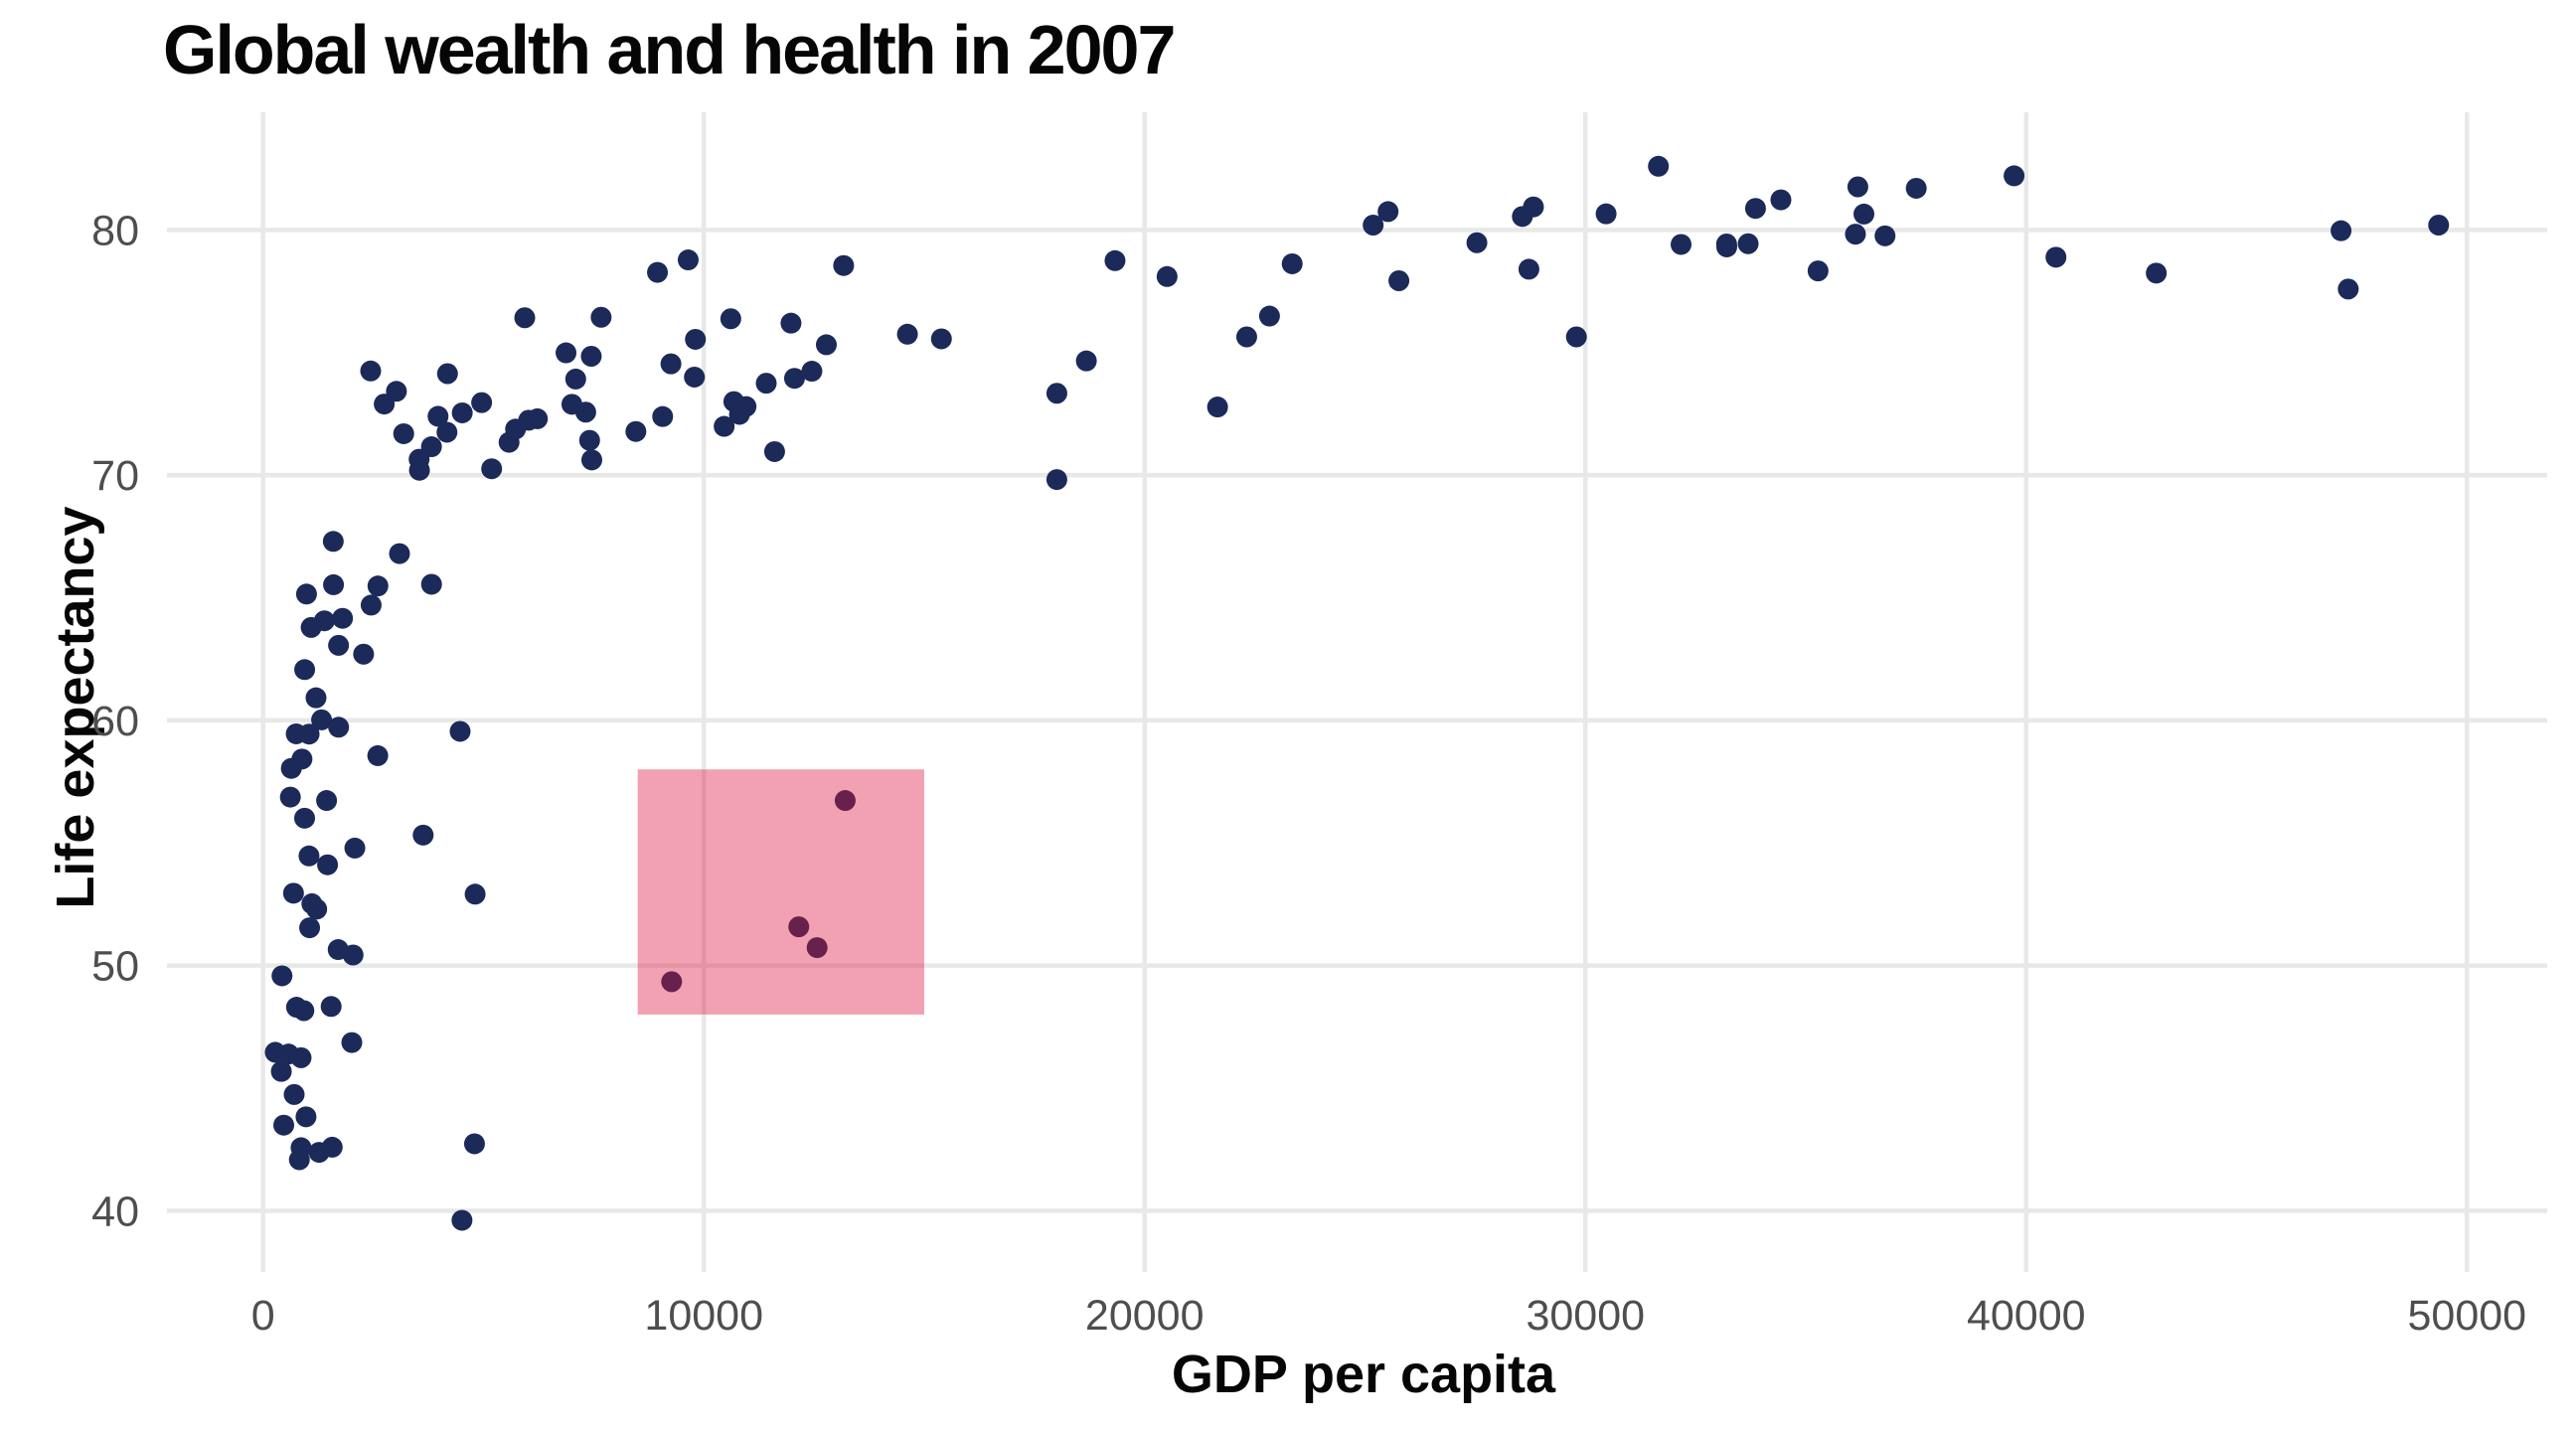  Describe the element at coordinates (115, 967) in the screenshot. I see `y-tick-label: 50` at that location.